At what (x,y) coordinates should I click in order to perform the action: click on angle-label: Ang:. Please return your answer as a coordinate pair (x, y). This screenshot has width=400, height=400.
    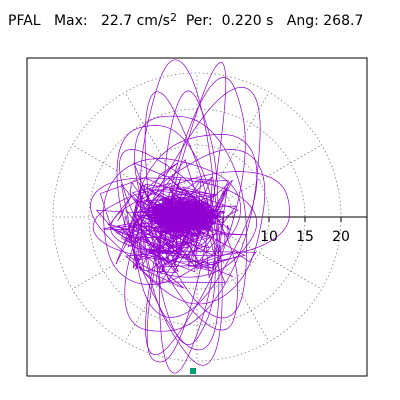
    Looking at the image, I should click on (302, 21).